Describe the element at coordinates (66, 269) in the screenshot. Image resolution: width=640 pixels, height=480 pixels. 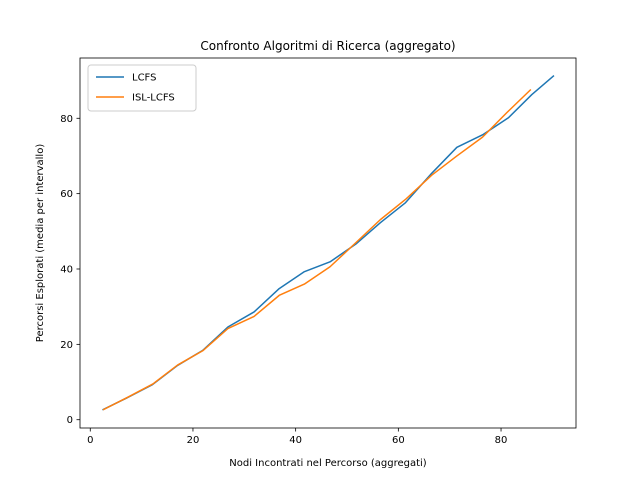
I see `y-tick-label: 40` at that location.